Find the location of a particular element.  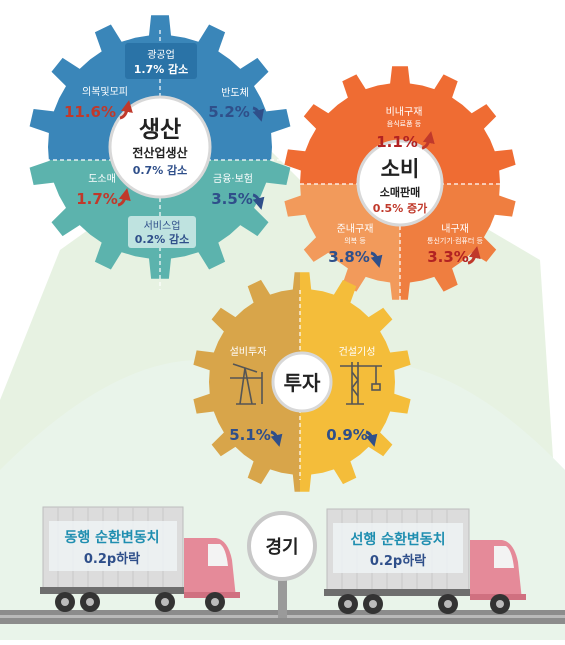

left-truck: 동행 순환변동치 0.2p하락 is located at coordinates (140, 559).